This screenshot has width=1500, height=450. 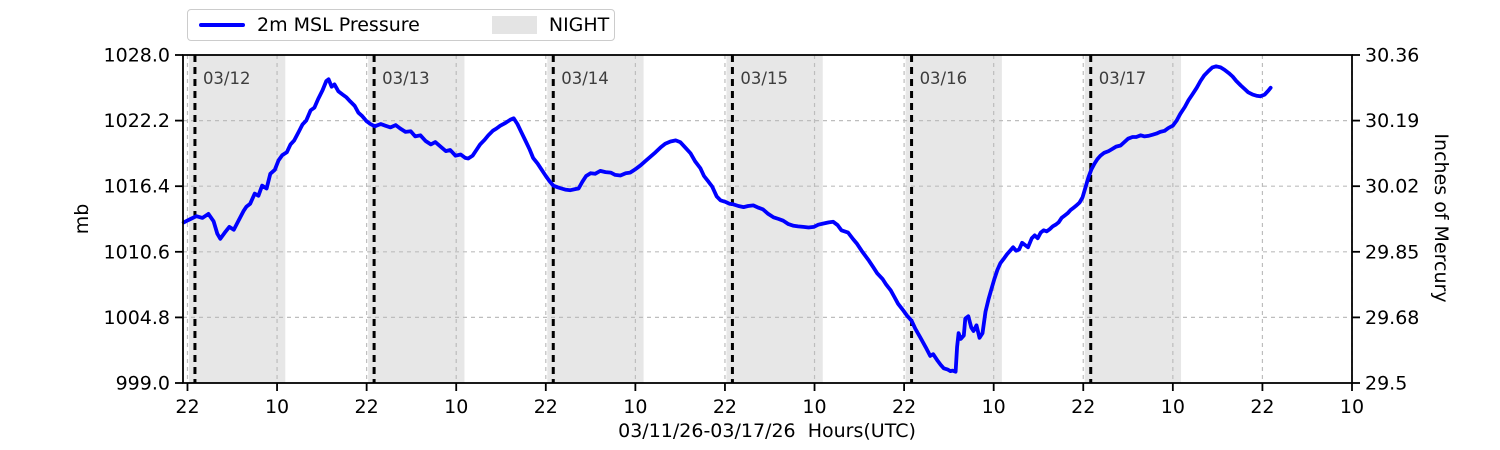 What do you see at coordinates (767, 431) in the screenshot?
I see `x-axis-label: 03/11/26-03/17/26 Hours(UTC)` at bounding box center [767, 431].